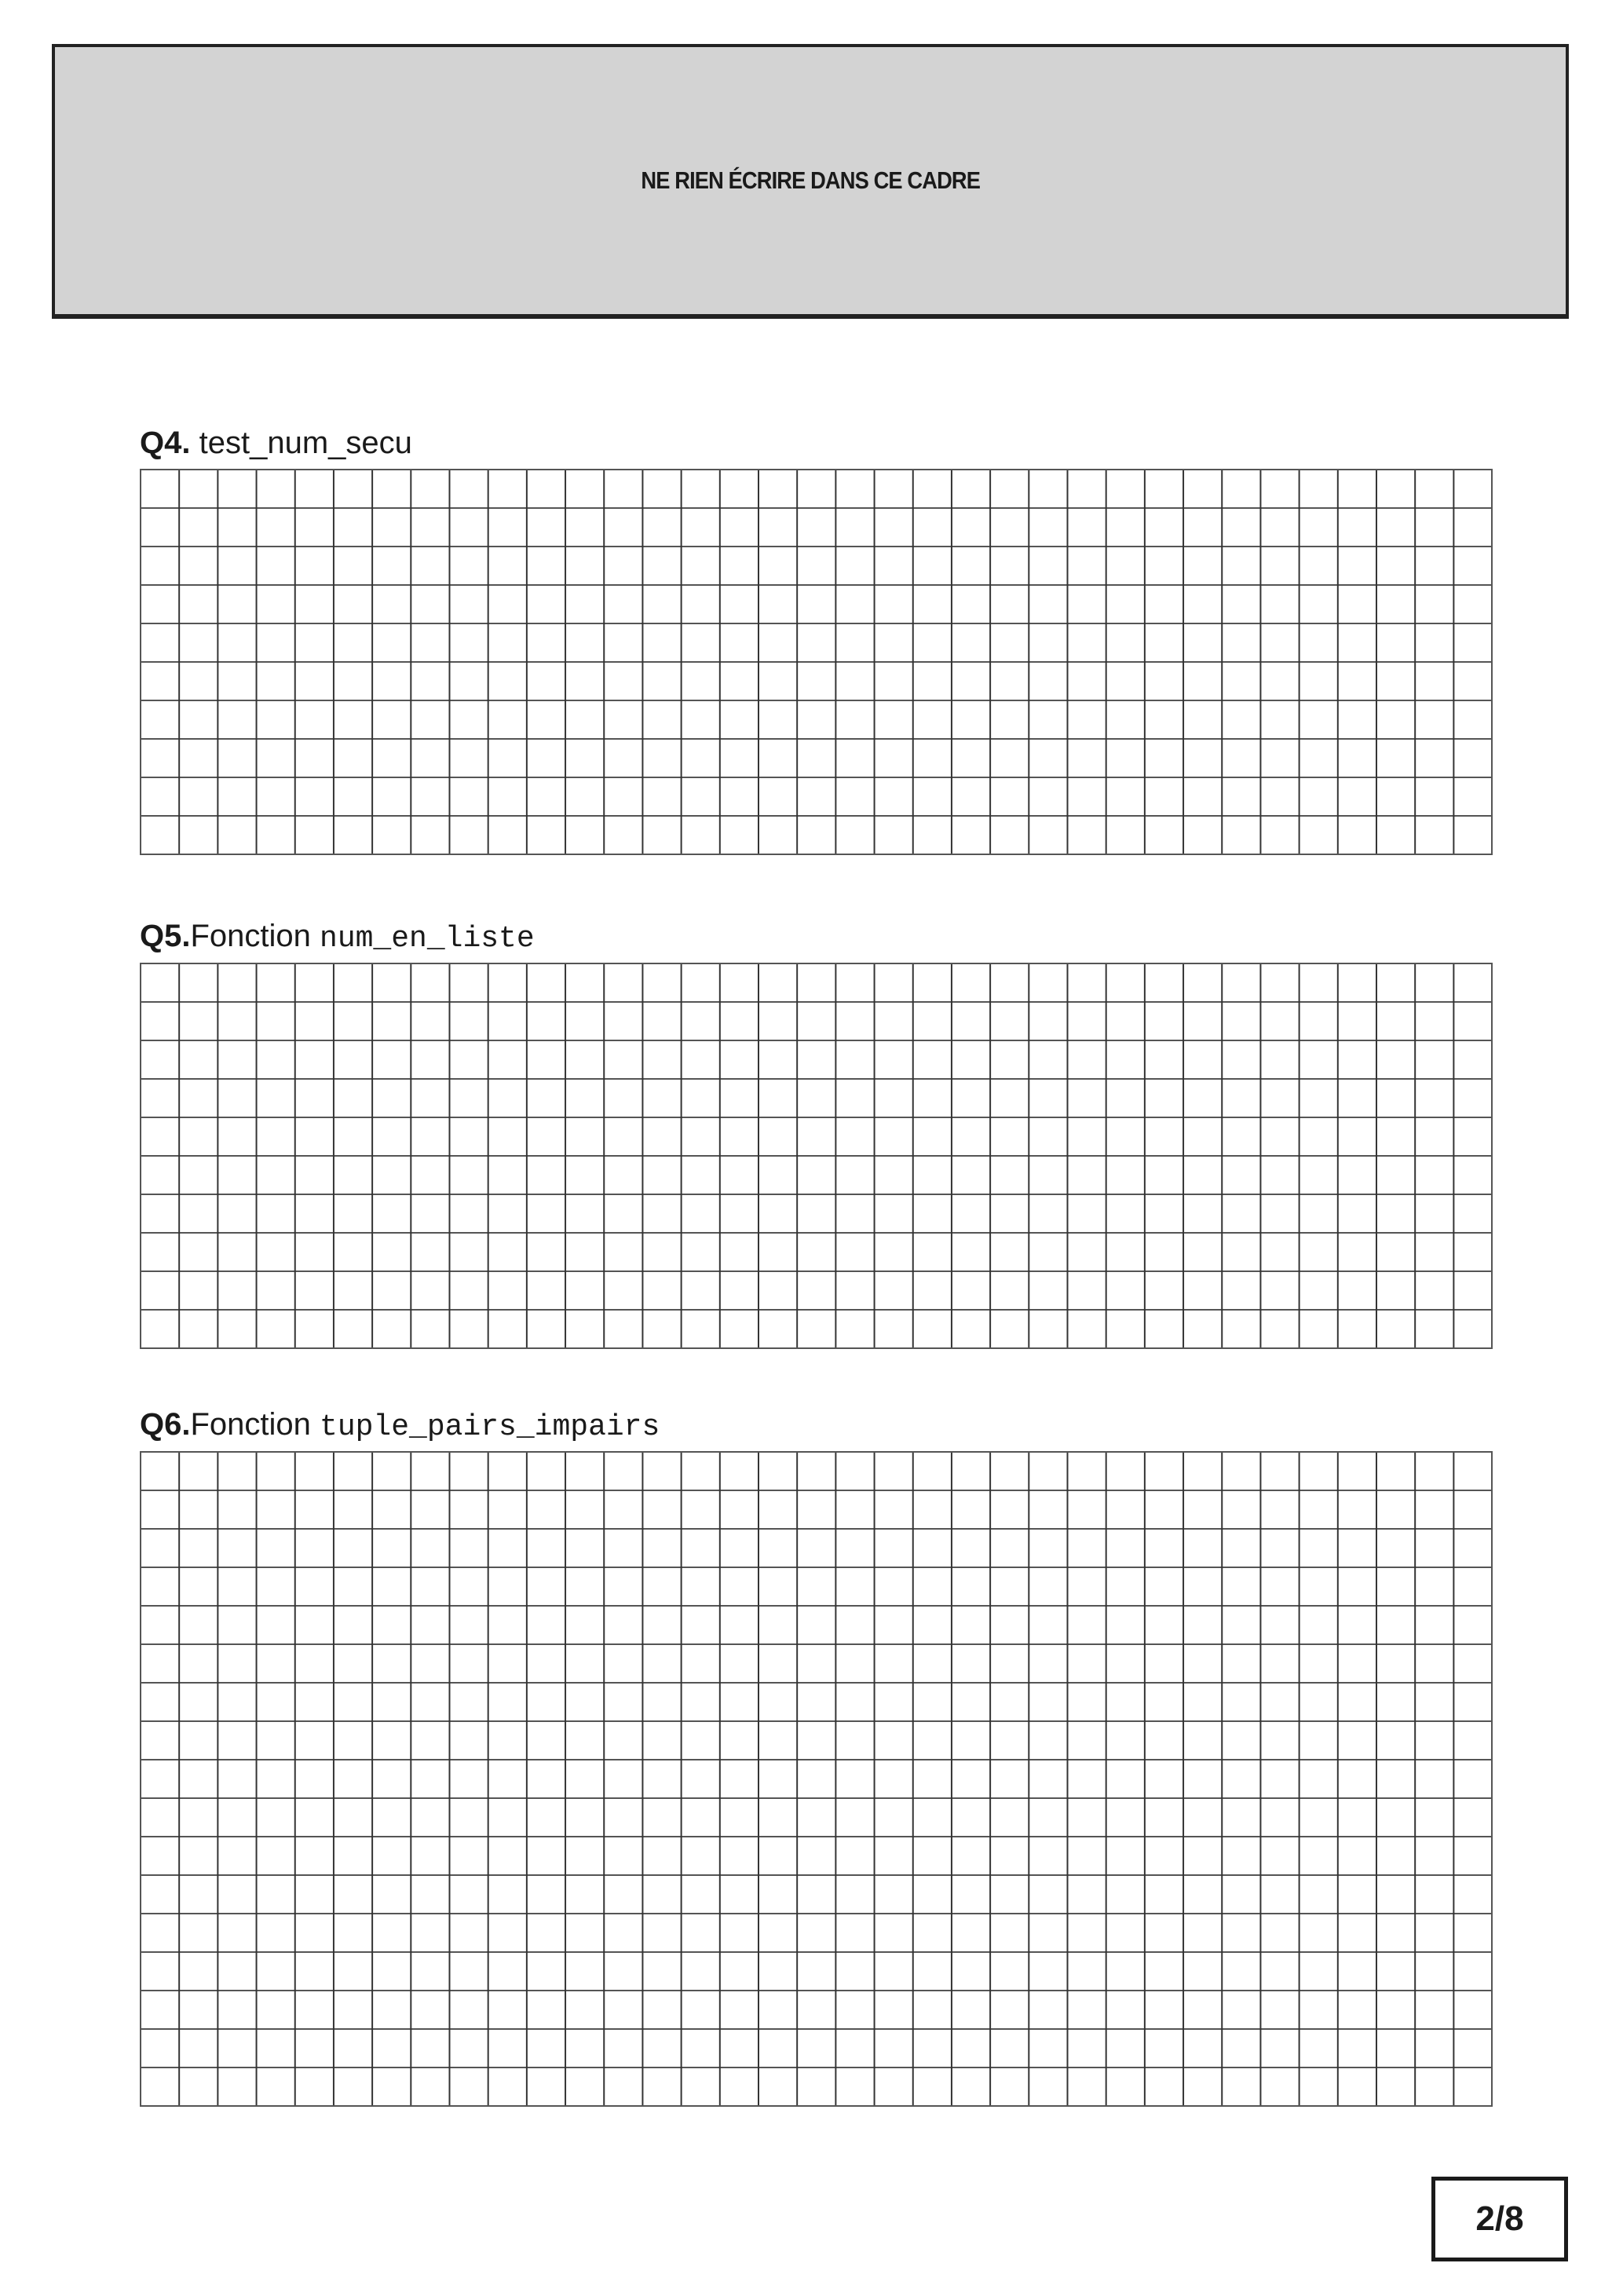 The height and width of the screenshot is (2296, 1623). I want to click on answer-grid-q4, so click(816, 662).